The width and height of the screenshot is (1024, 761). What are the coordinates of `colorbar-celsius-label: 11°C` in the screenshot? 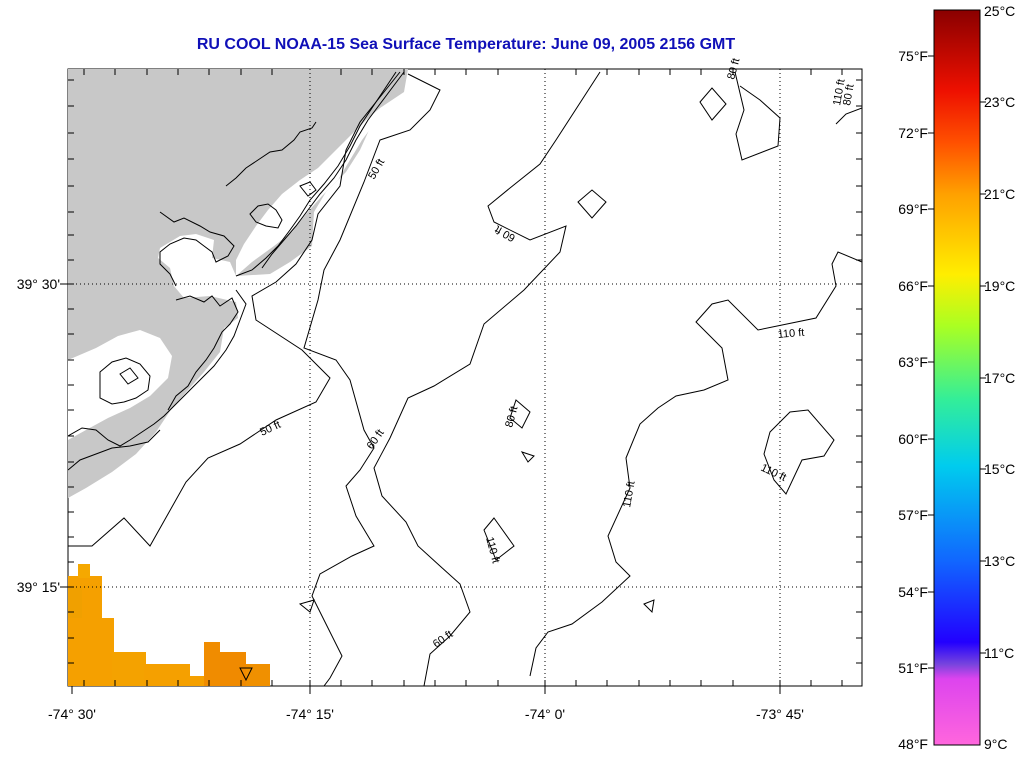 It's located at (999, 653).